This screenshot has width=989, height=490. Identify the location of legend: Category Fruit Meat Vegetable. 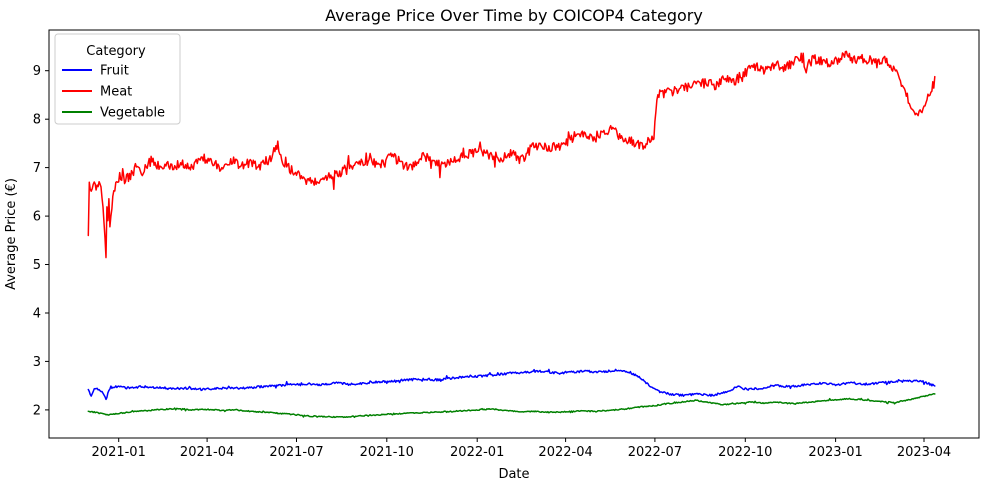
(117, 79).